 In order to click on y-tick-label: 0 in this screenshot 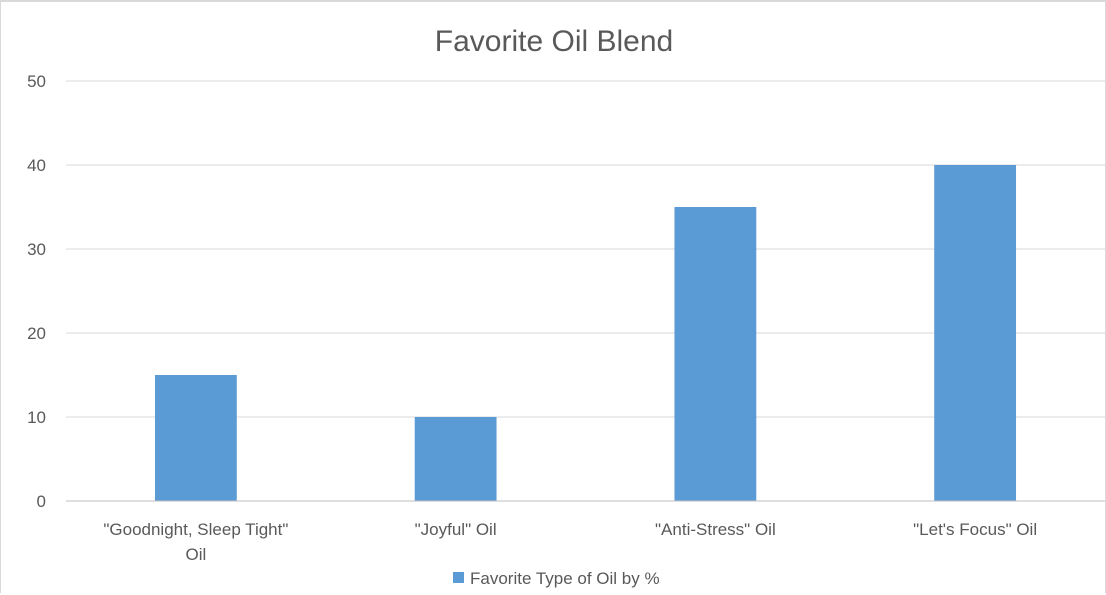, I will do `click(41, 501)`.